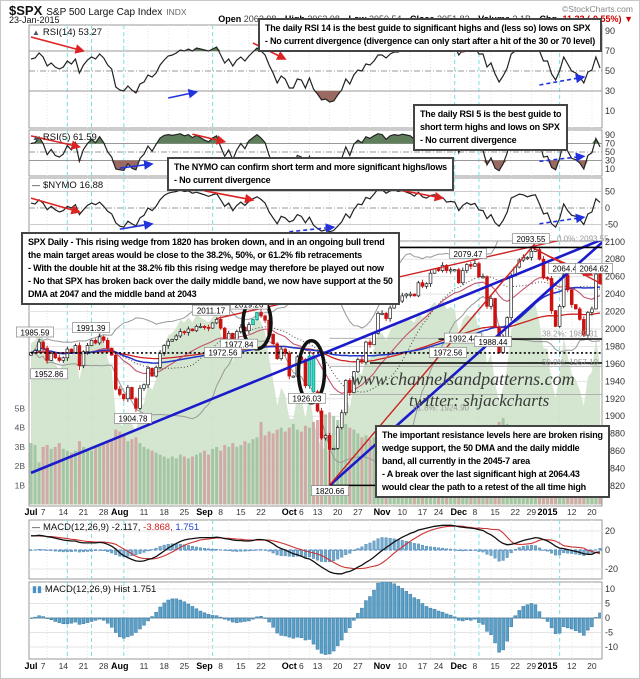 This screenshot has height=679, width=640. Describe the element at coordinates (448, 353) in the screenshot. I see `svg-text: 1972.56` at that location.